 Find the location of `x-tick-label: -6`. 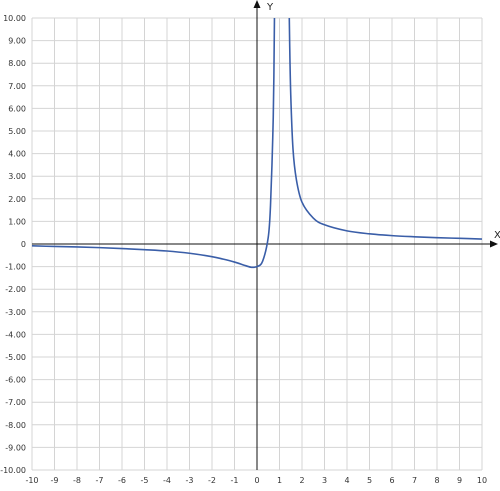

x-tick-label: -6 is located at coordinates (122, 480).